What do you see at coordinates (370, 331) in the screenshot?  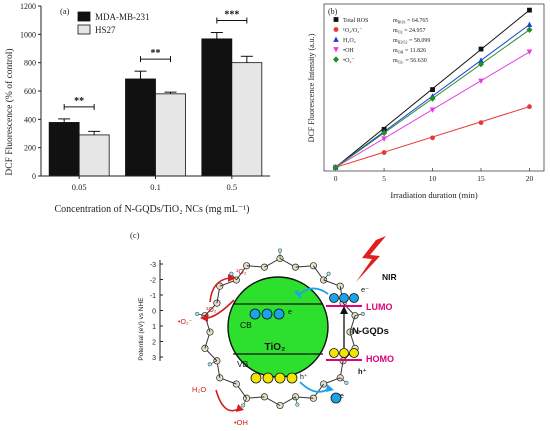 I see `n-gqds-label: N-GQDs` at bounding box center [370, 331].